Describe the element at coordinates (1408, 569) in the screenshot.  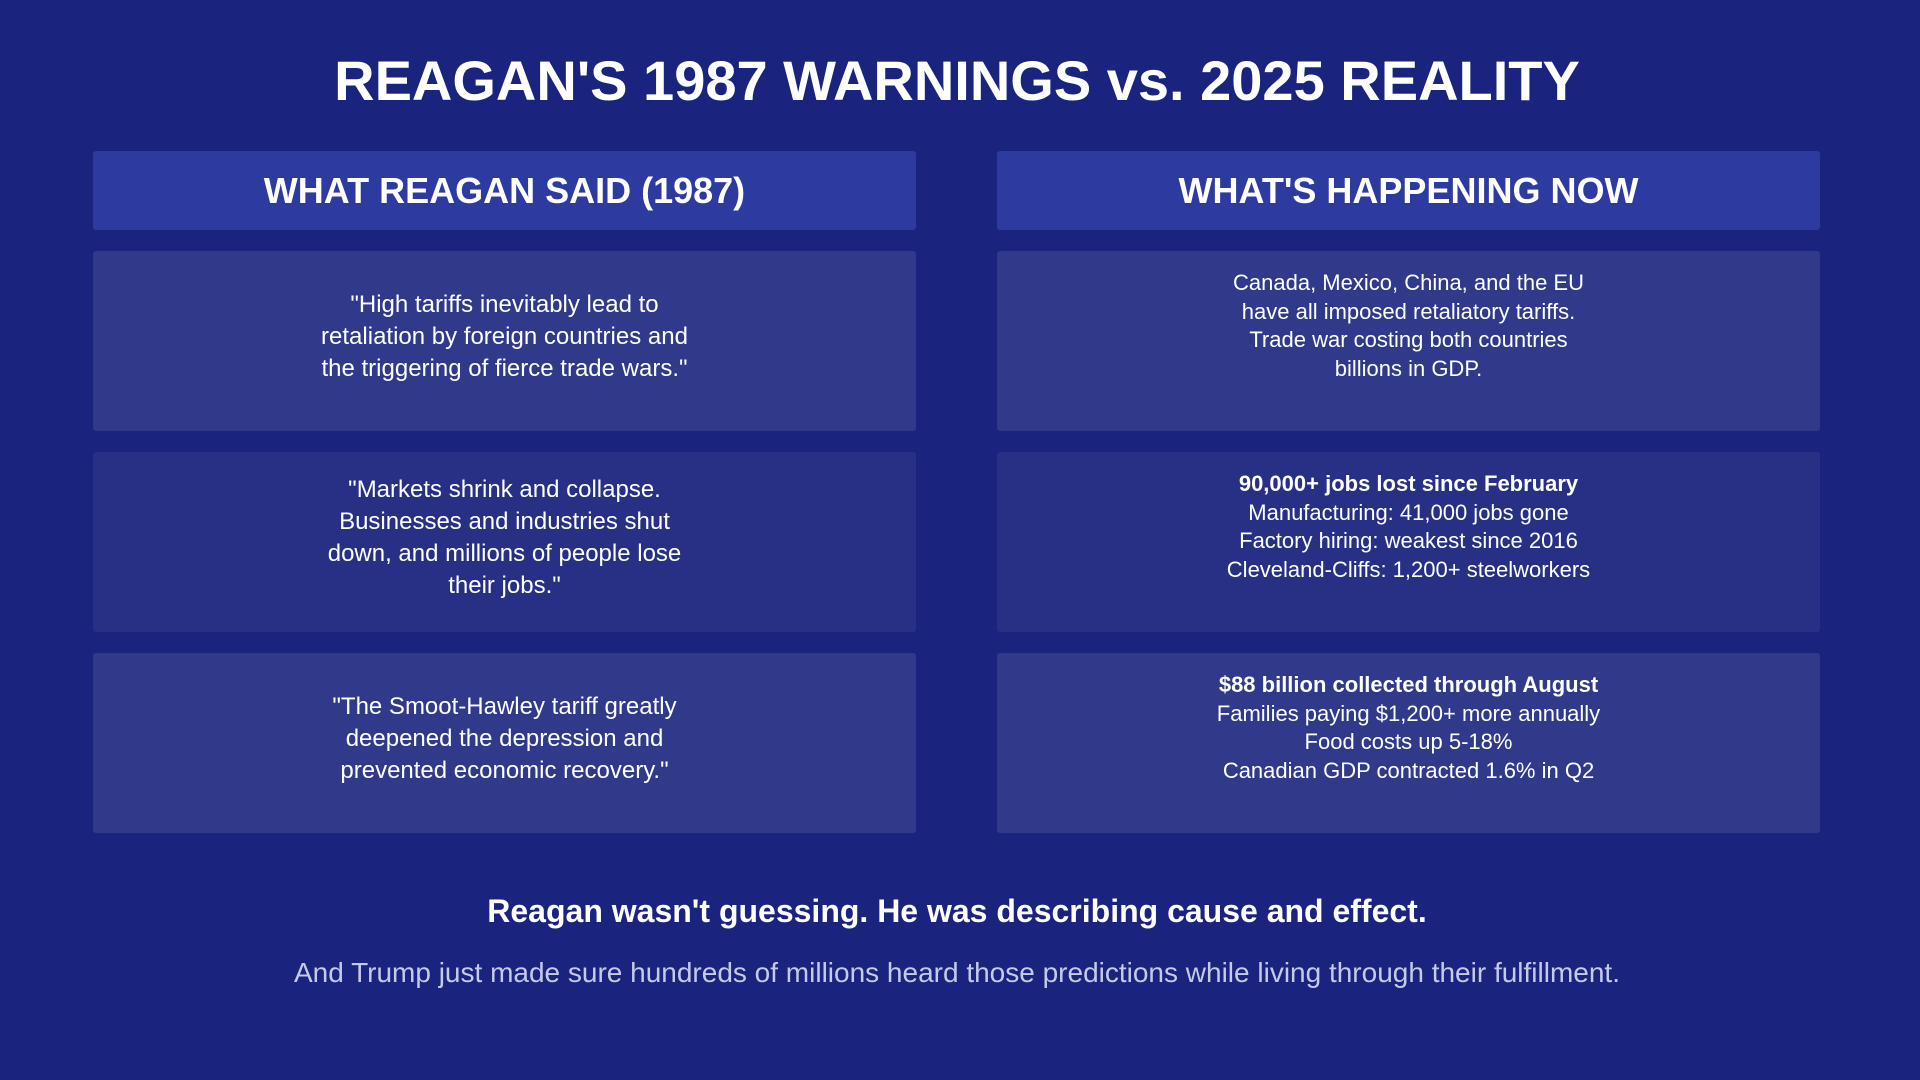
I see `fact-line: Cleveland-Cliffs: 1,200+ steelworkers` at that location.